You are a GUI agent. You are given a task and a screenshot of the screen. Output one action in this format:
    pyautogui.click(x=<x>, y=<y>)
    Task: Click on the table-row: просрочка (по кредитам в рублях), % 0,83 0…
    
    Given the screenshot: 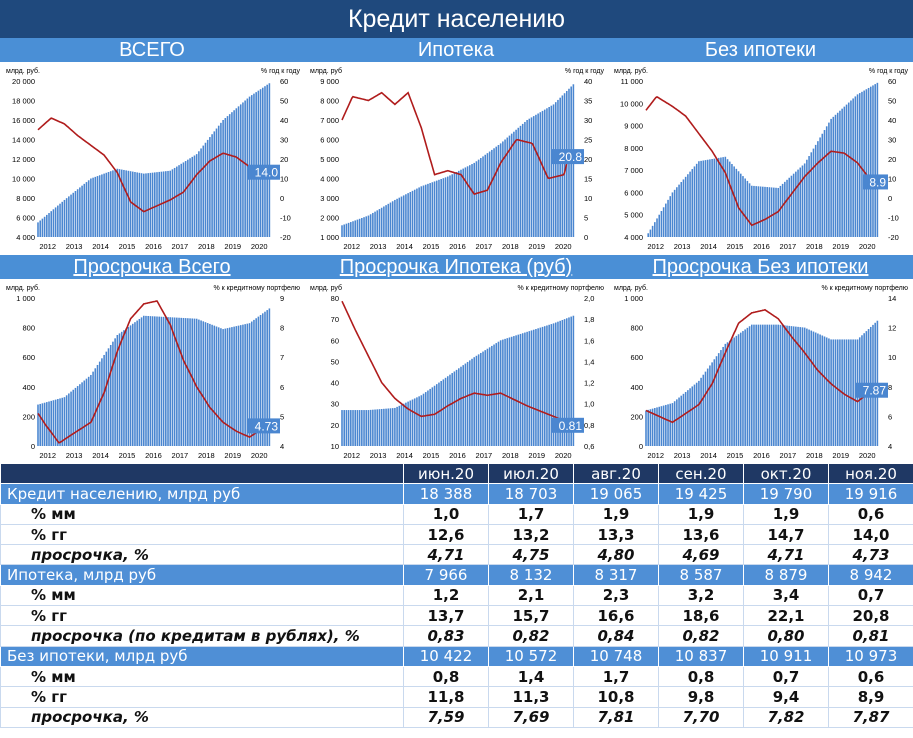 What is the action you would take?
    pyautogui.click(x=456, y=636)
    